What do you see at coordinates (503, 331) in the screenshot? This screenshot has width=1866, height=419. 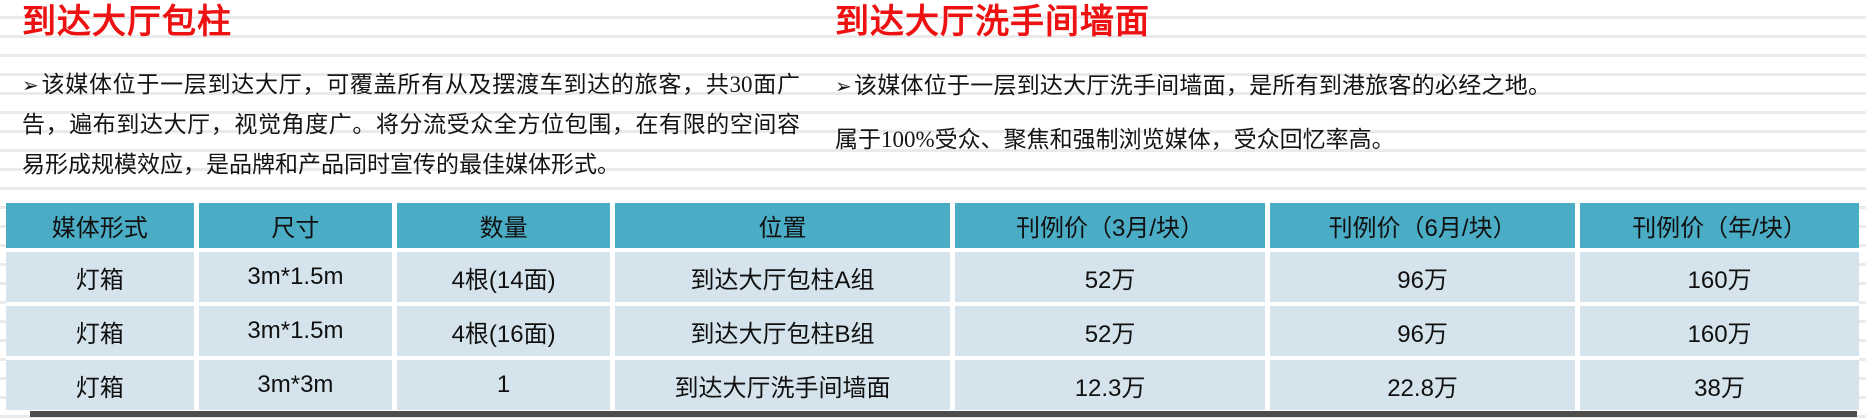 I see `cell-quantity: 4根(16面)` at bounding box center [503, 331].